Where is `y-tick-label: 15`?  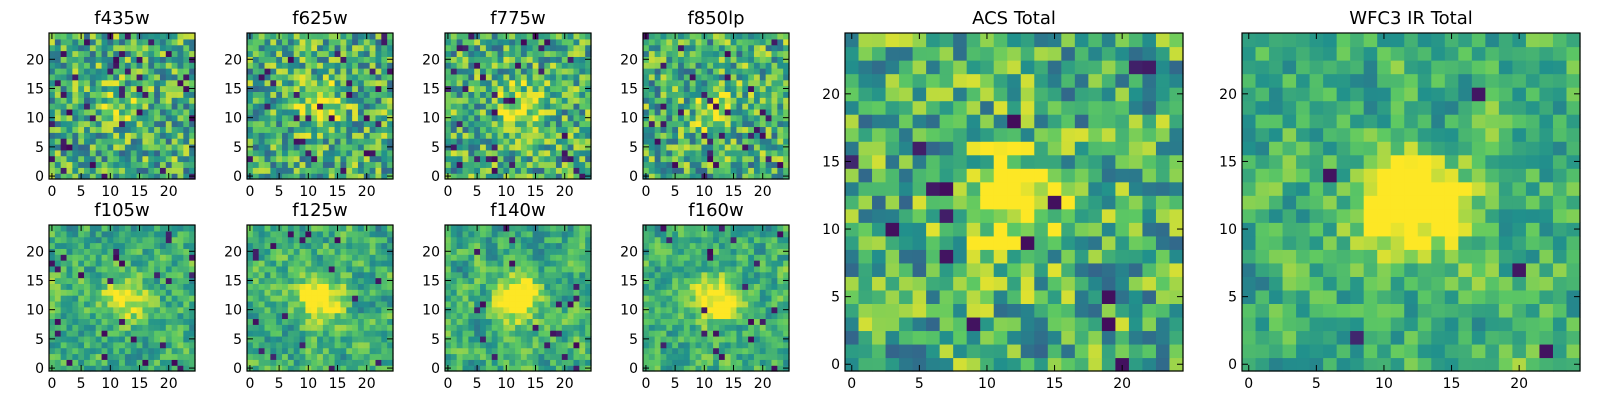
y-tick-label: 15 is located at coordinates (431, 281).